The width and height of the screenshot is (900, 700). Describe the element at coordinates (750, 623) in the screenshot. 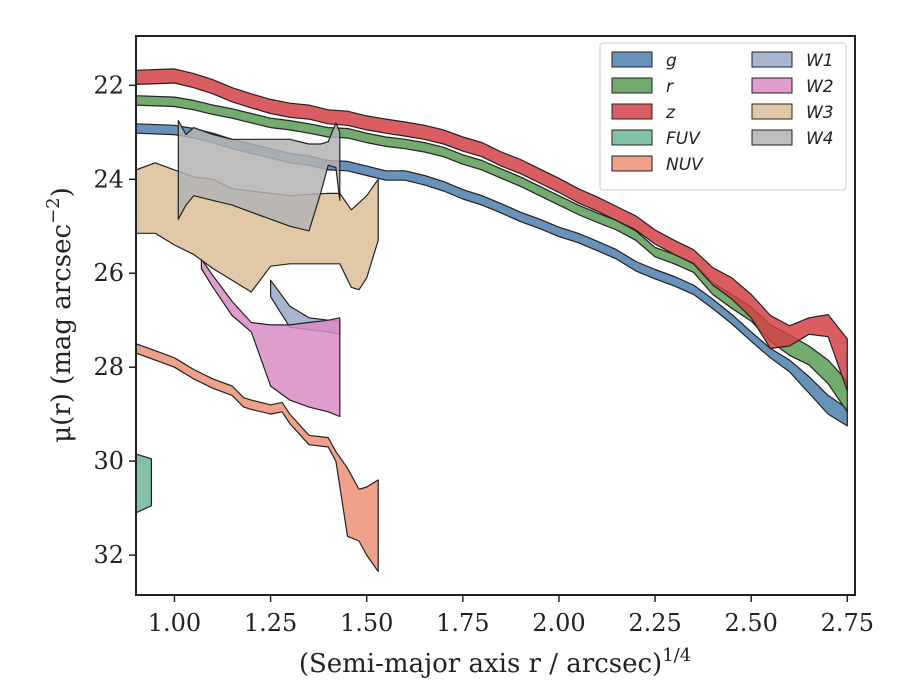

I see `x-tick-label: 2.50` at that location.